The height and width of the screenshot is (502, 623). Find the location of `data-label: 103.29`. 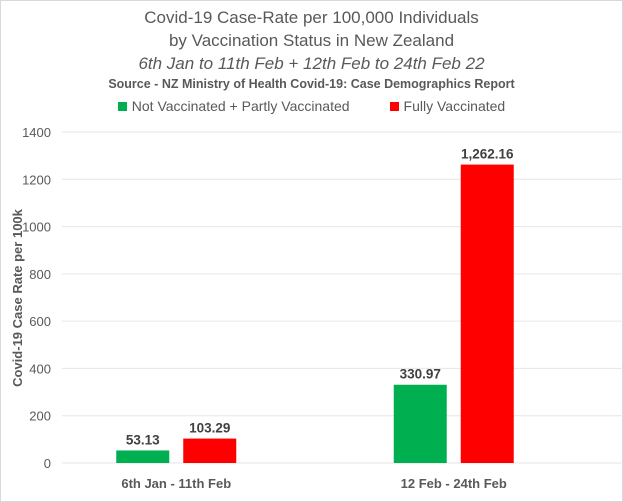

data-label: 103.29 is located at coordinates (209, 428).